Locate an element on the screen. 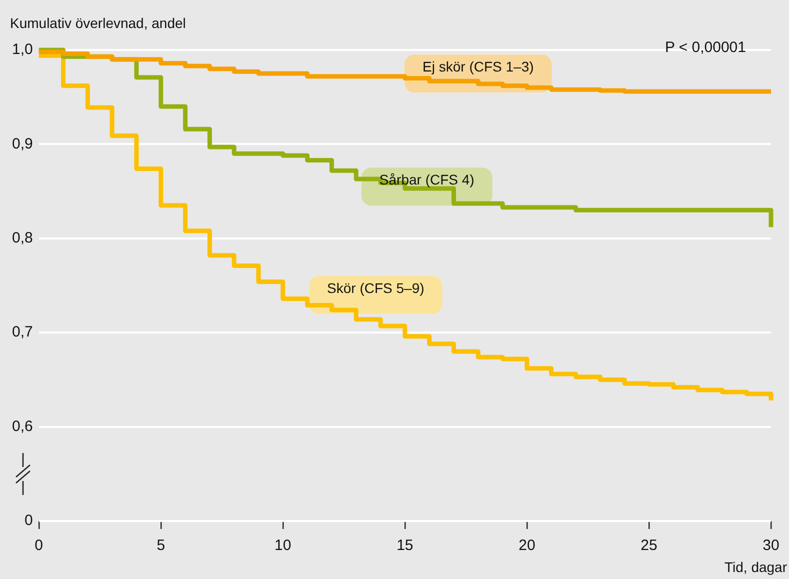 This screenshot has height=579, width=789. y-tick-label: 0,7 is located at coordinates (22, 332).